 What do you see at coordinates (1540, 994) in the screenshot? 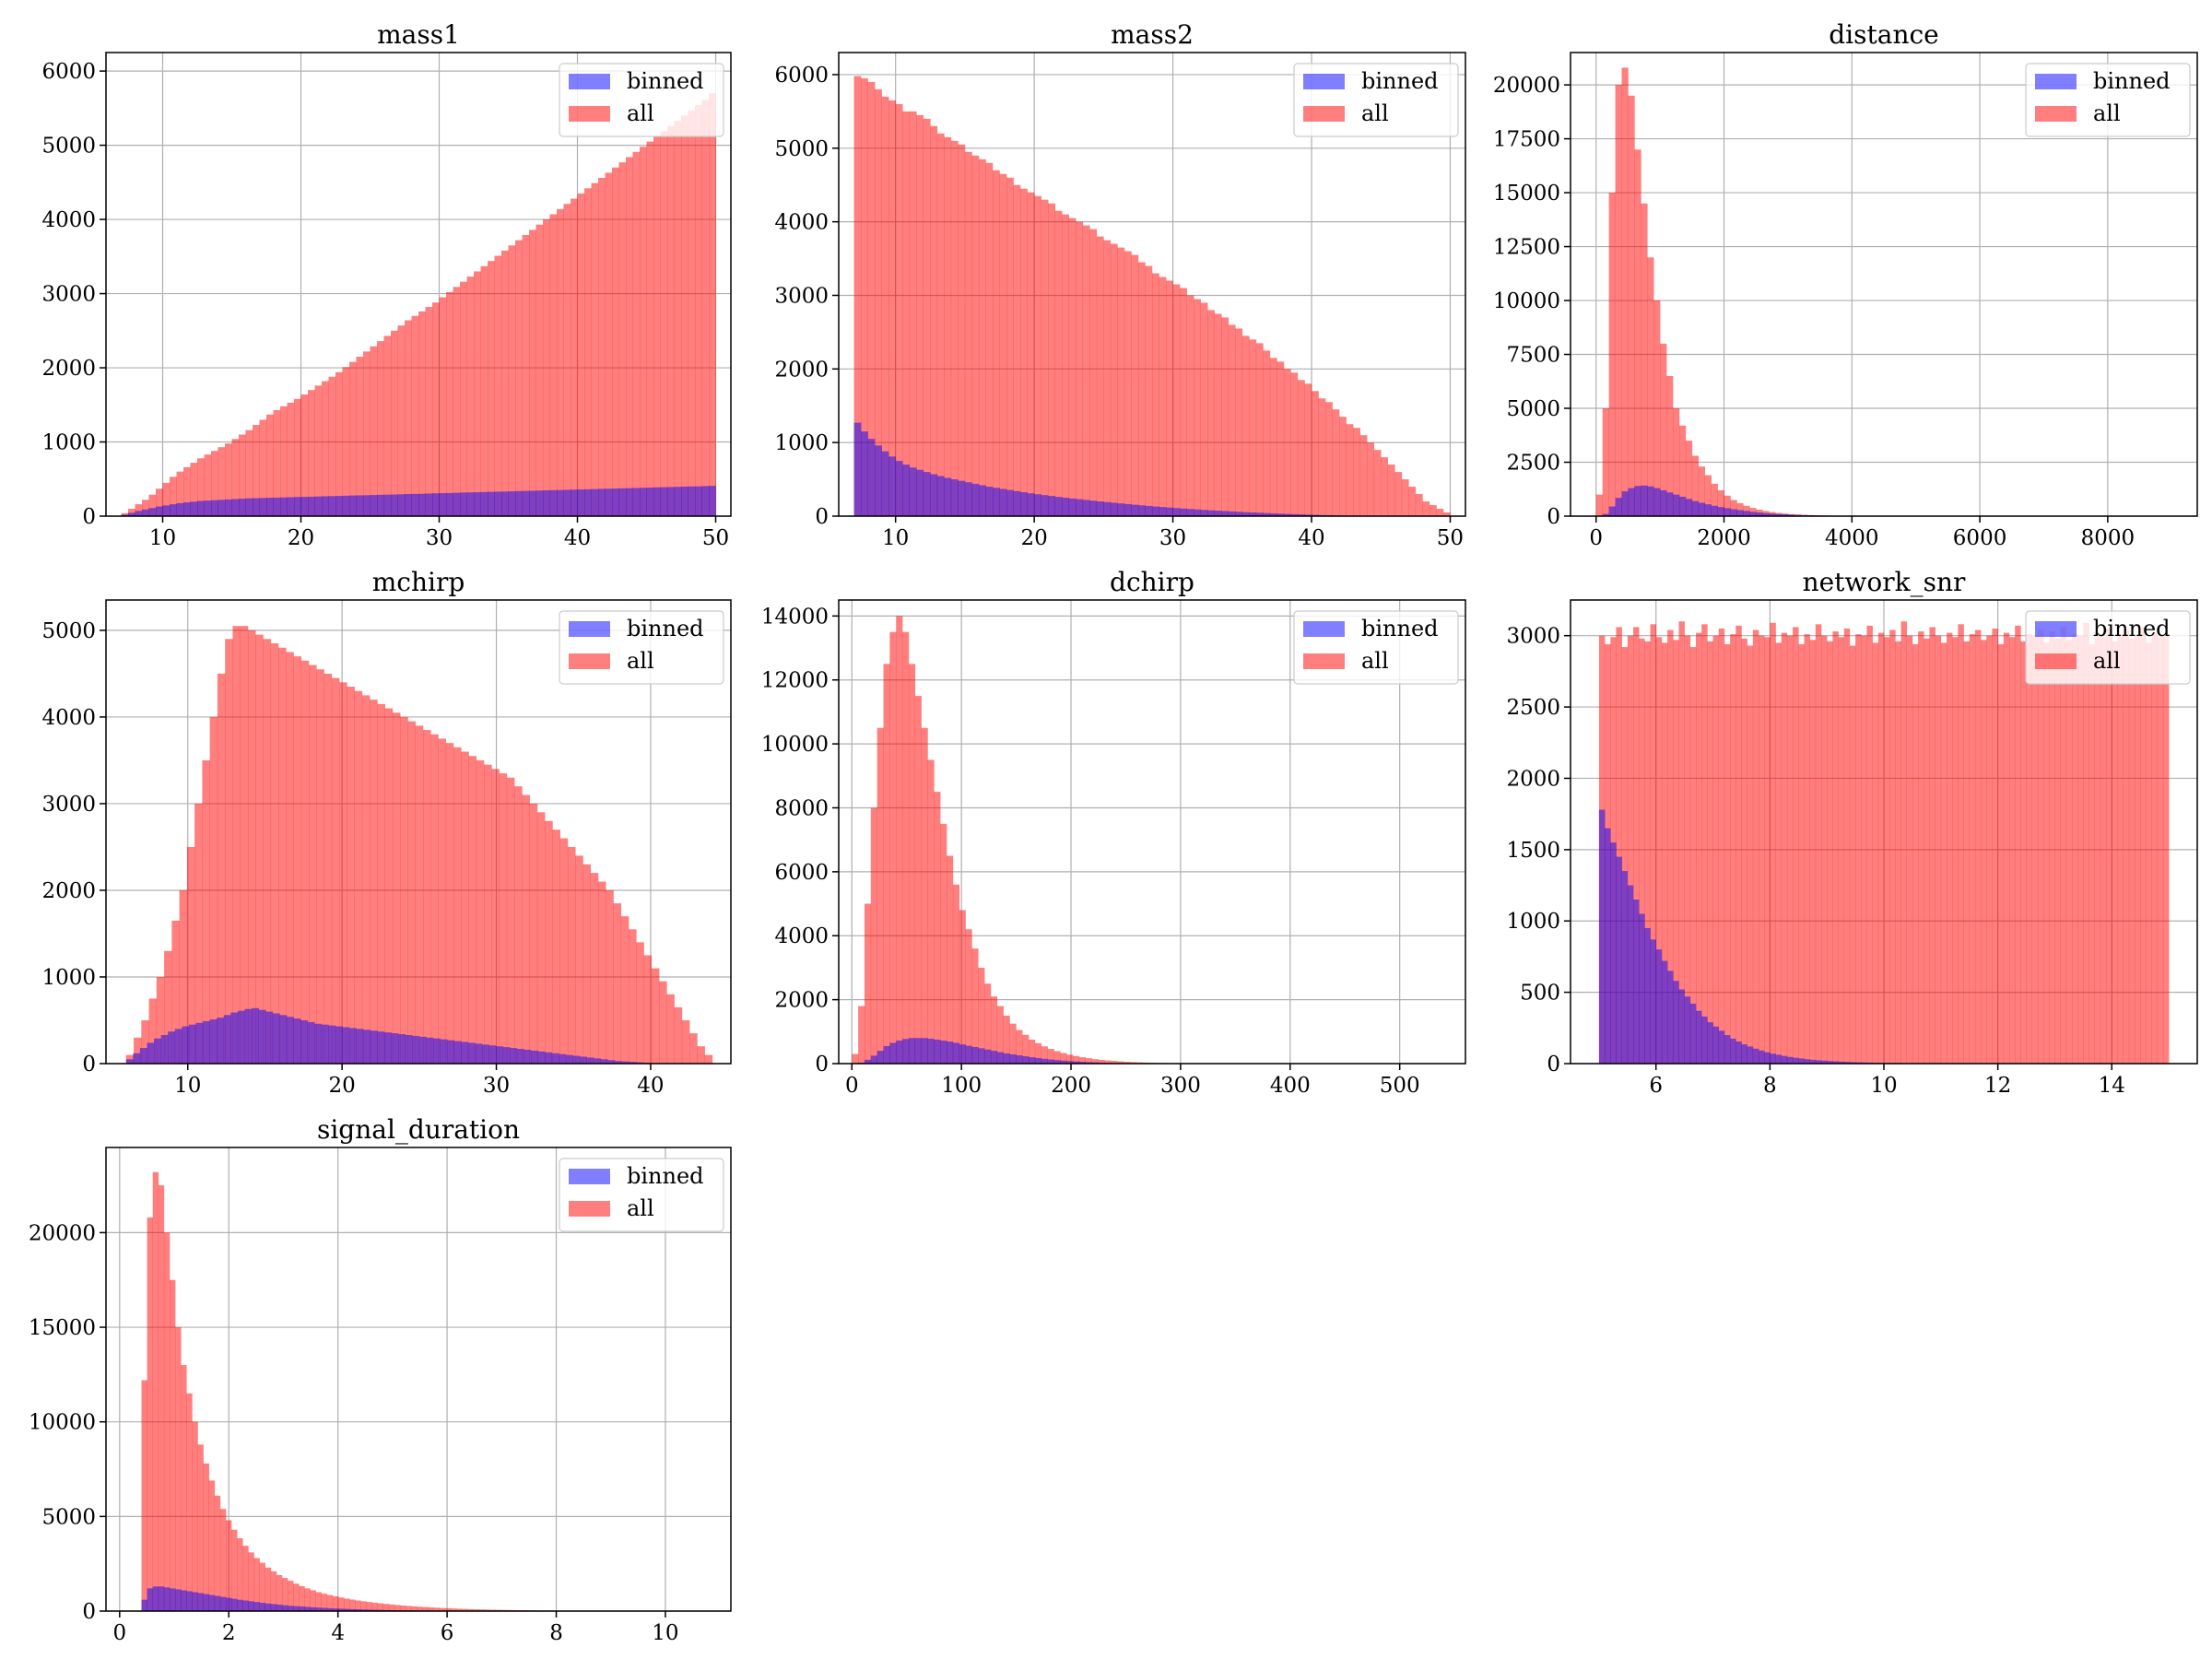
I see `y-tick-label: 500` at bounding box center [1540, 994].